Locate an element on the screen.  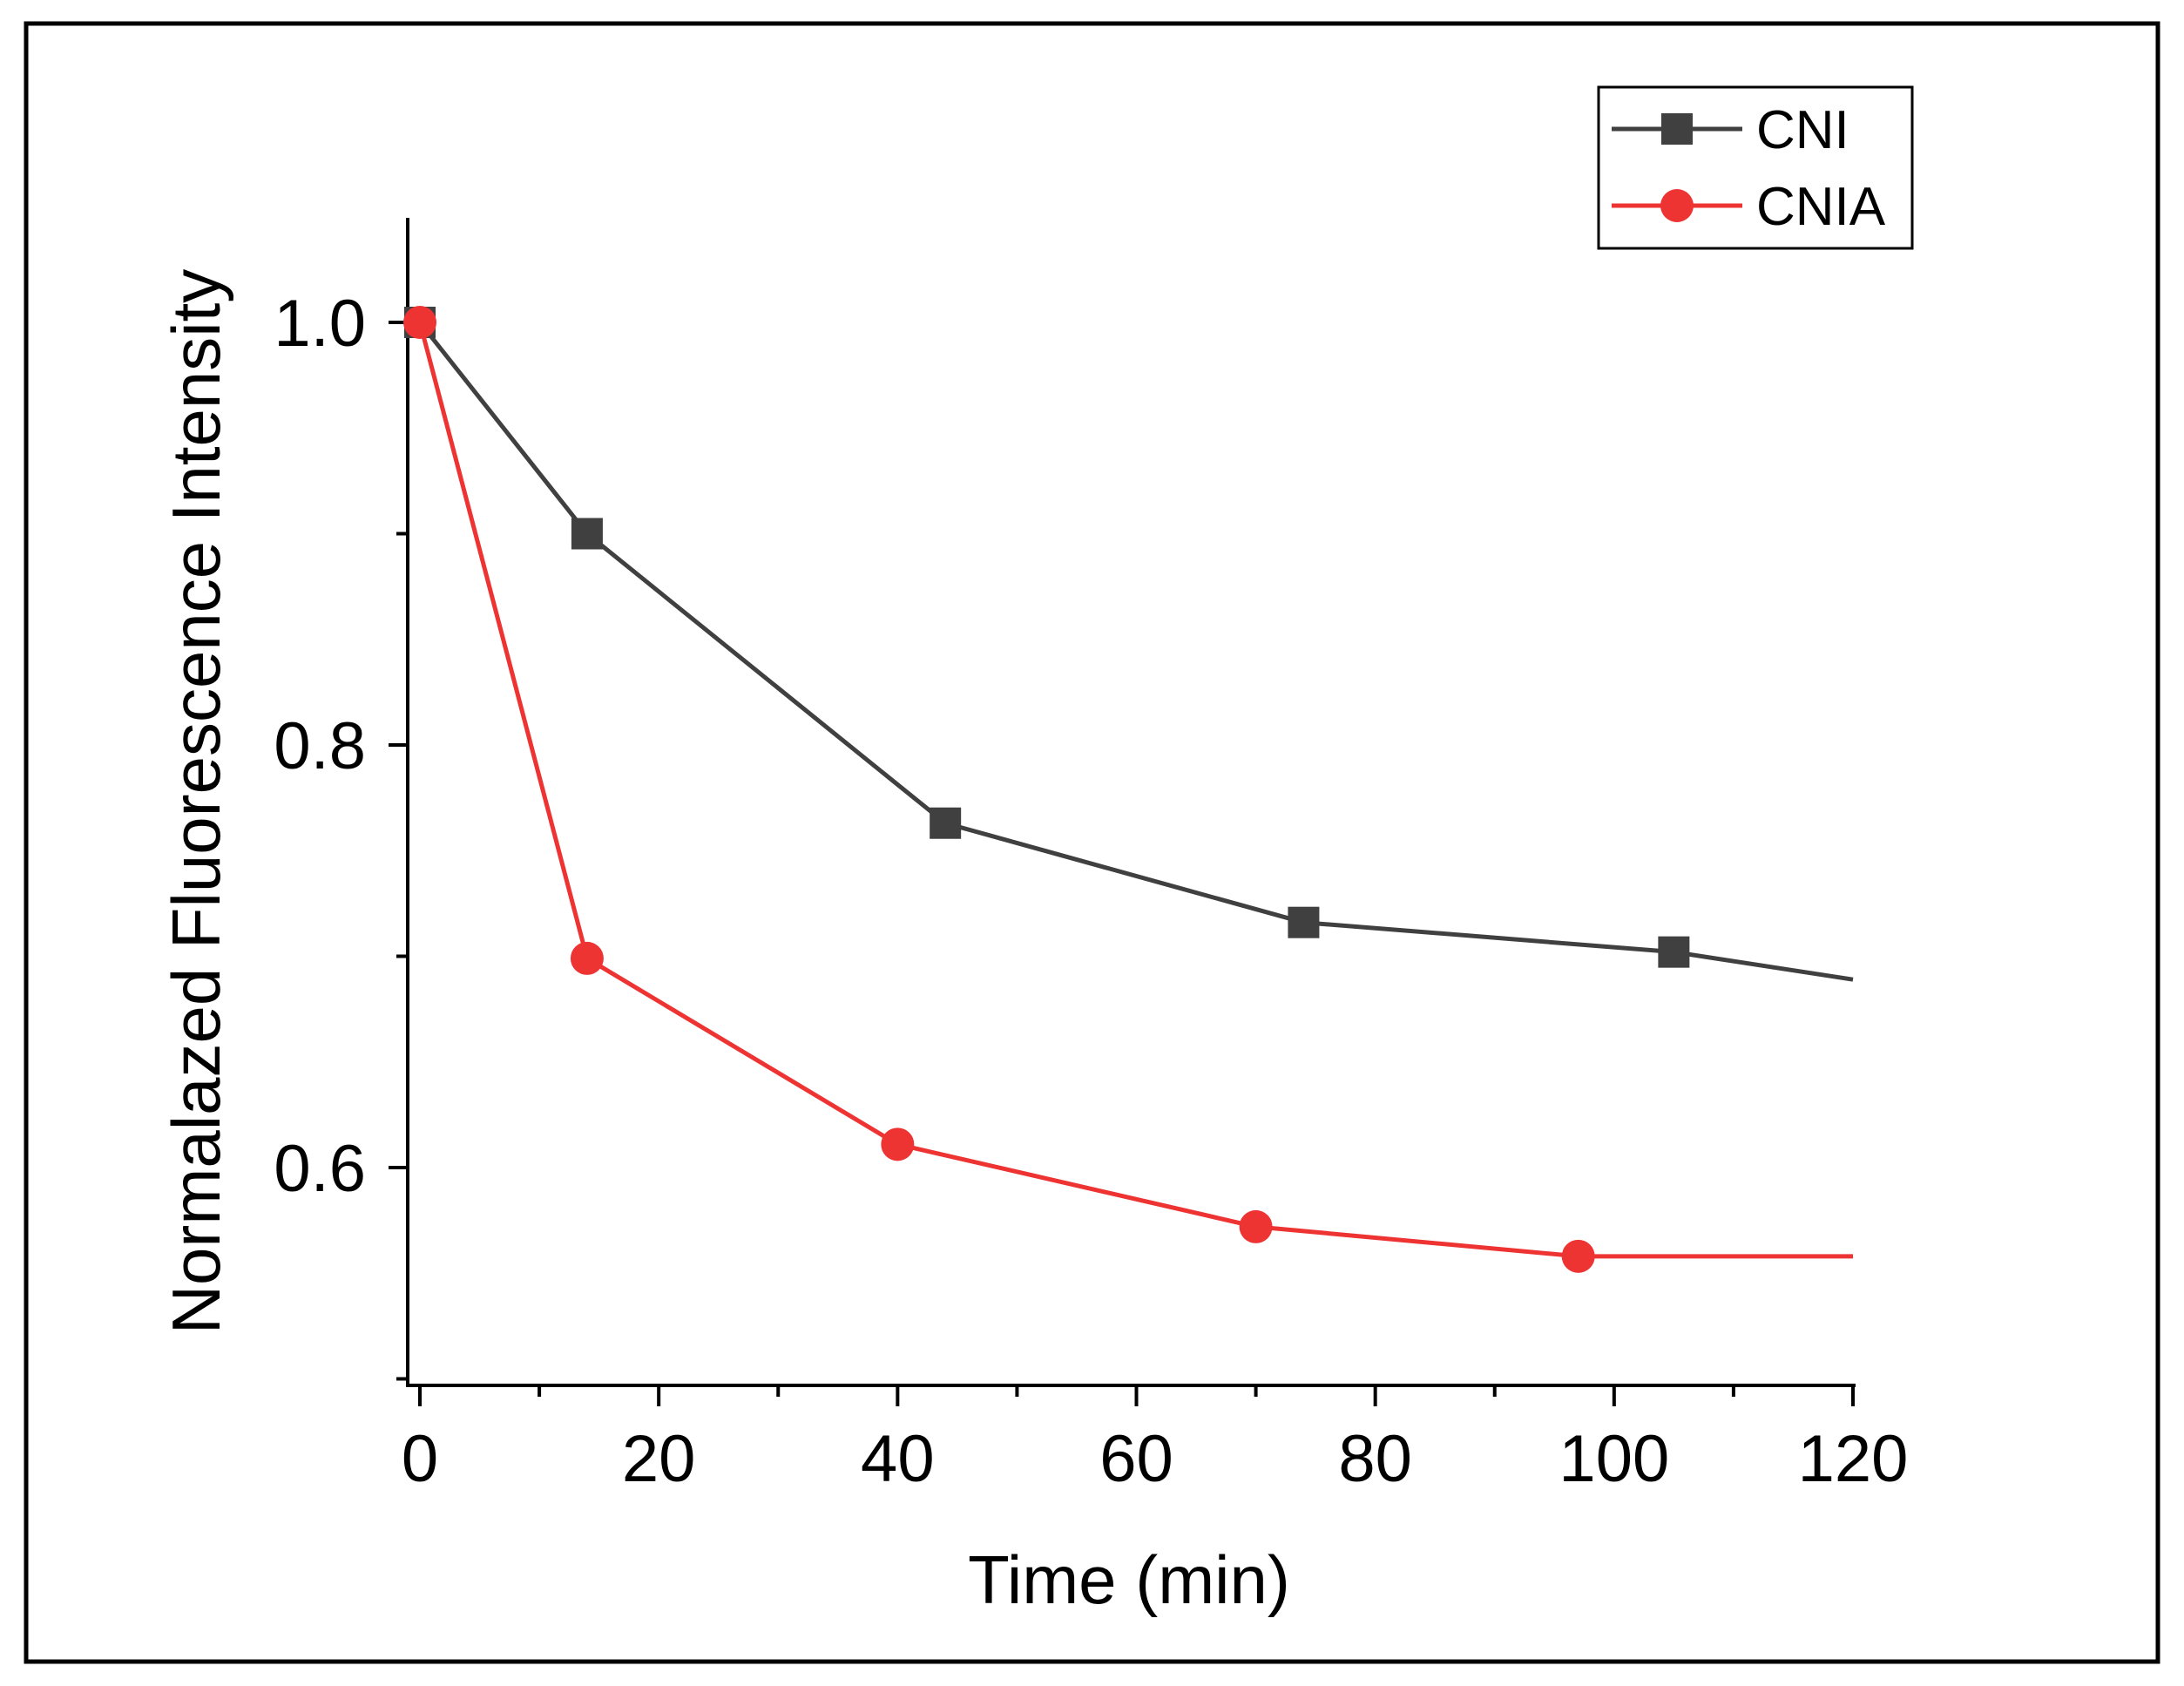
legend-box is located at coordinates (1755, 167).